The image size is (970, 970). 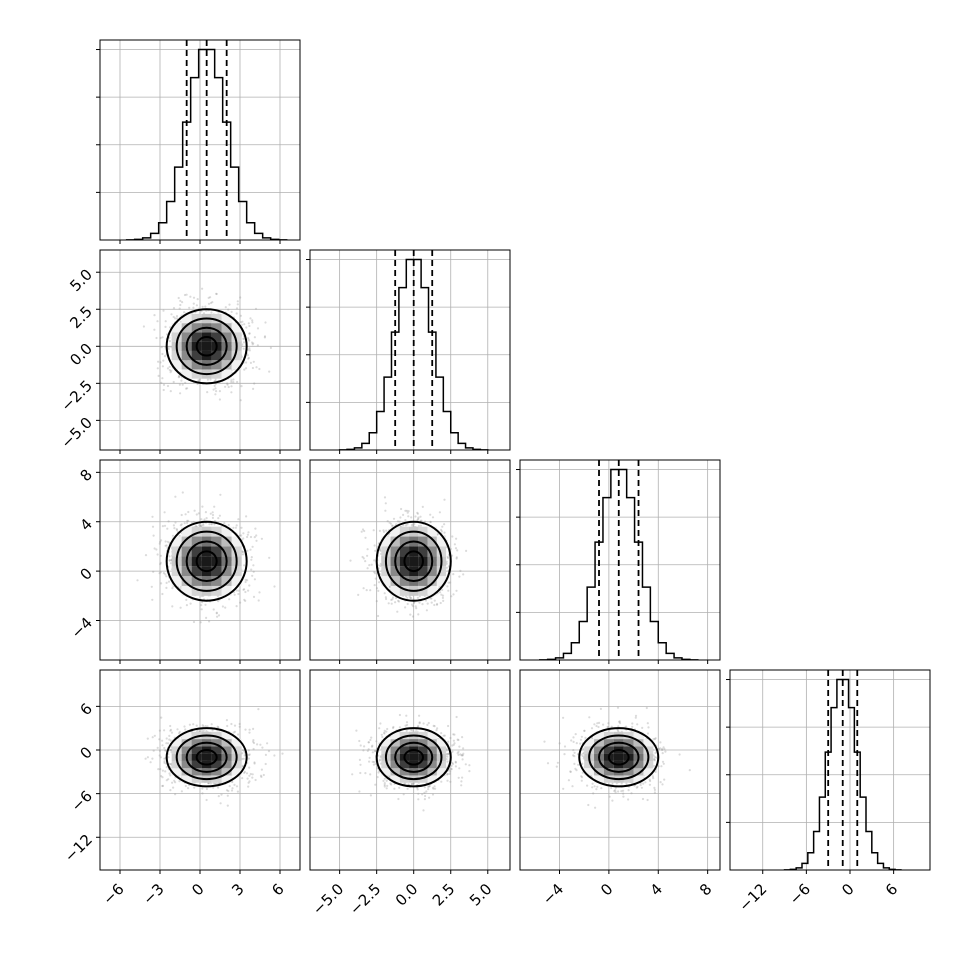 What do you see at coordinates (86, 524) in the screenshot?
I see `y-tick-label: 4` at bounding box center [86, 524].